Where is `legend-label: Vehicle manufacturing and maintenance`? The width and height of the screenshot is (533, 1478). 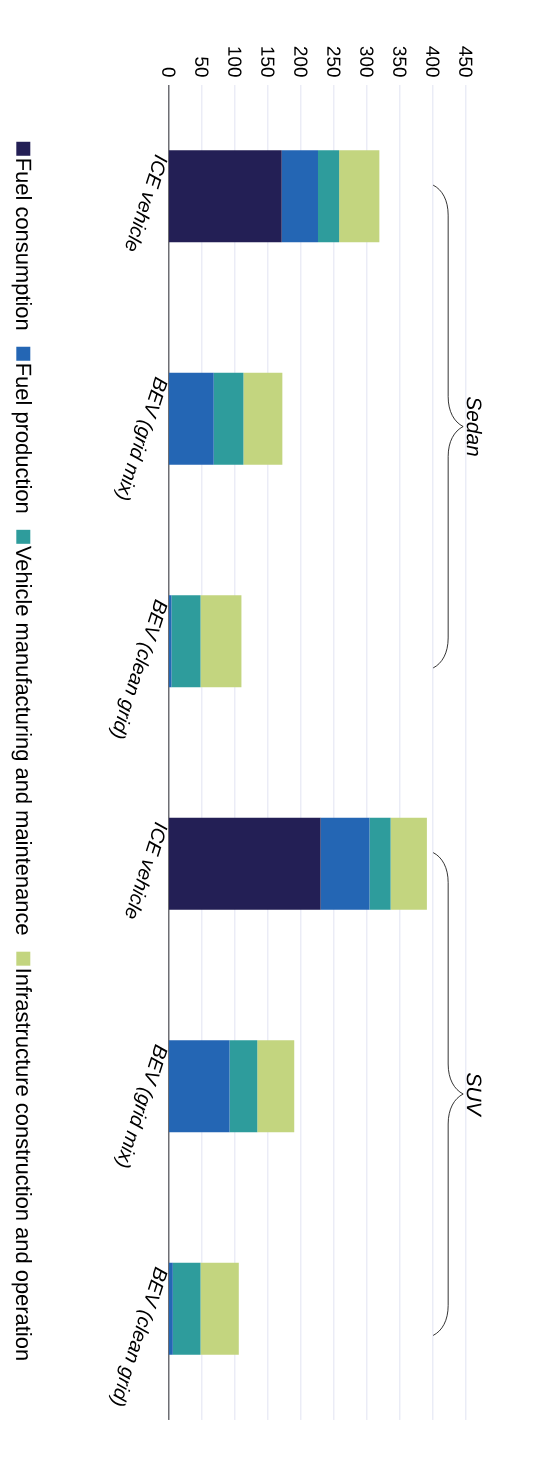
legend-label: Vehicle manufacturing and maintenance is located at coordinates (22, 740).